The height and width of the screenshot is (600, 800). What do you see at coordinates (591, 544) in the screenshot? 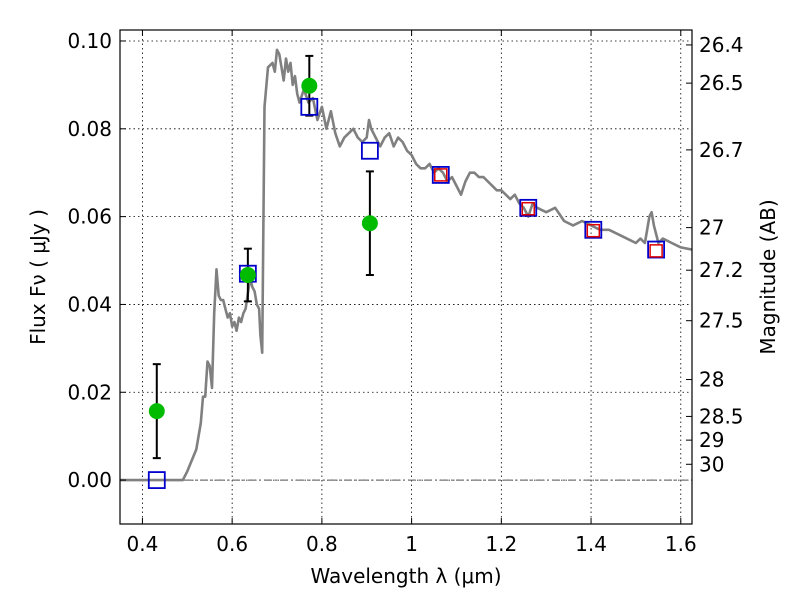
I see `x-tick-label: 1.4` at bounding box center [591, 544].